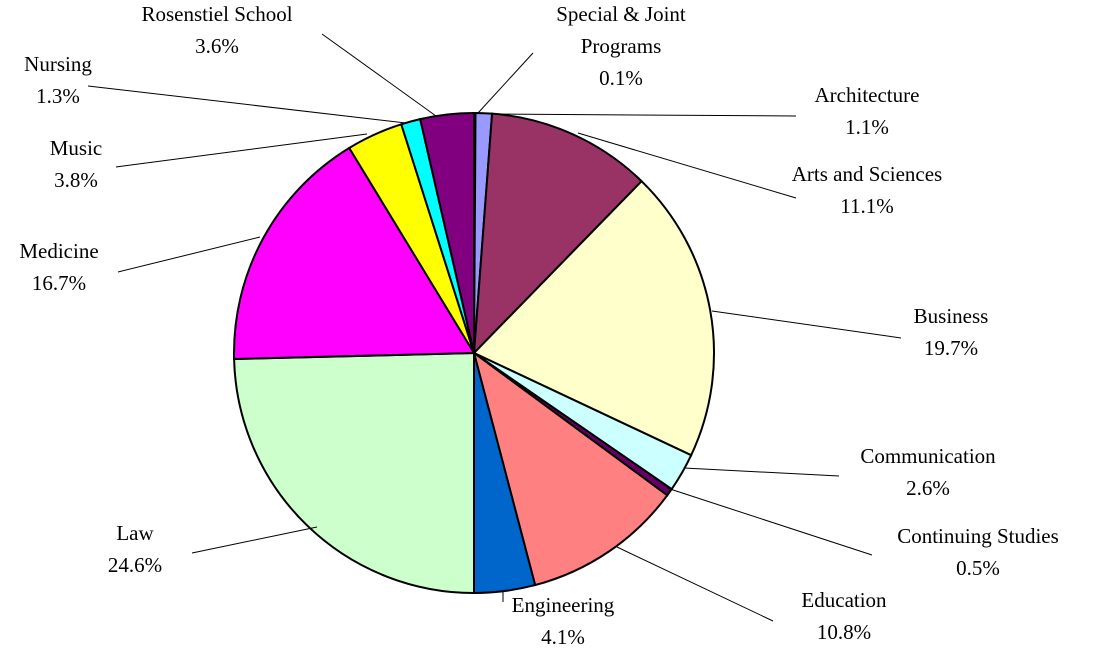 This screenshot has height=660, width=1094. What do you see at coordinates (951, 332) in the screenshot?
I see `data-label-business: Business 19.7%` at bounding box center [951, 332].